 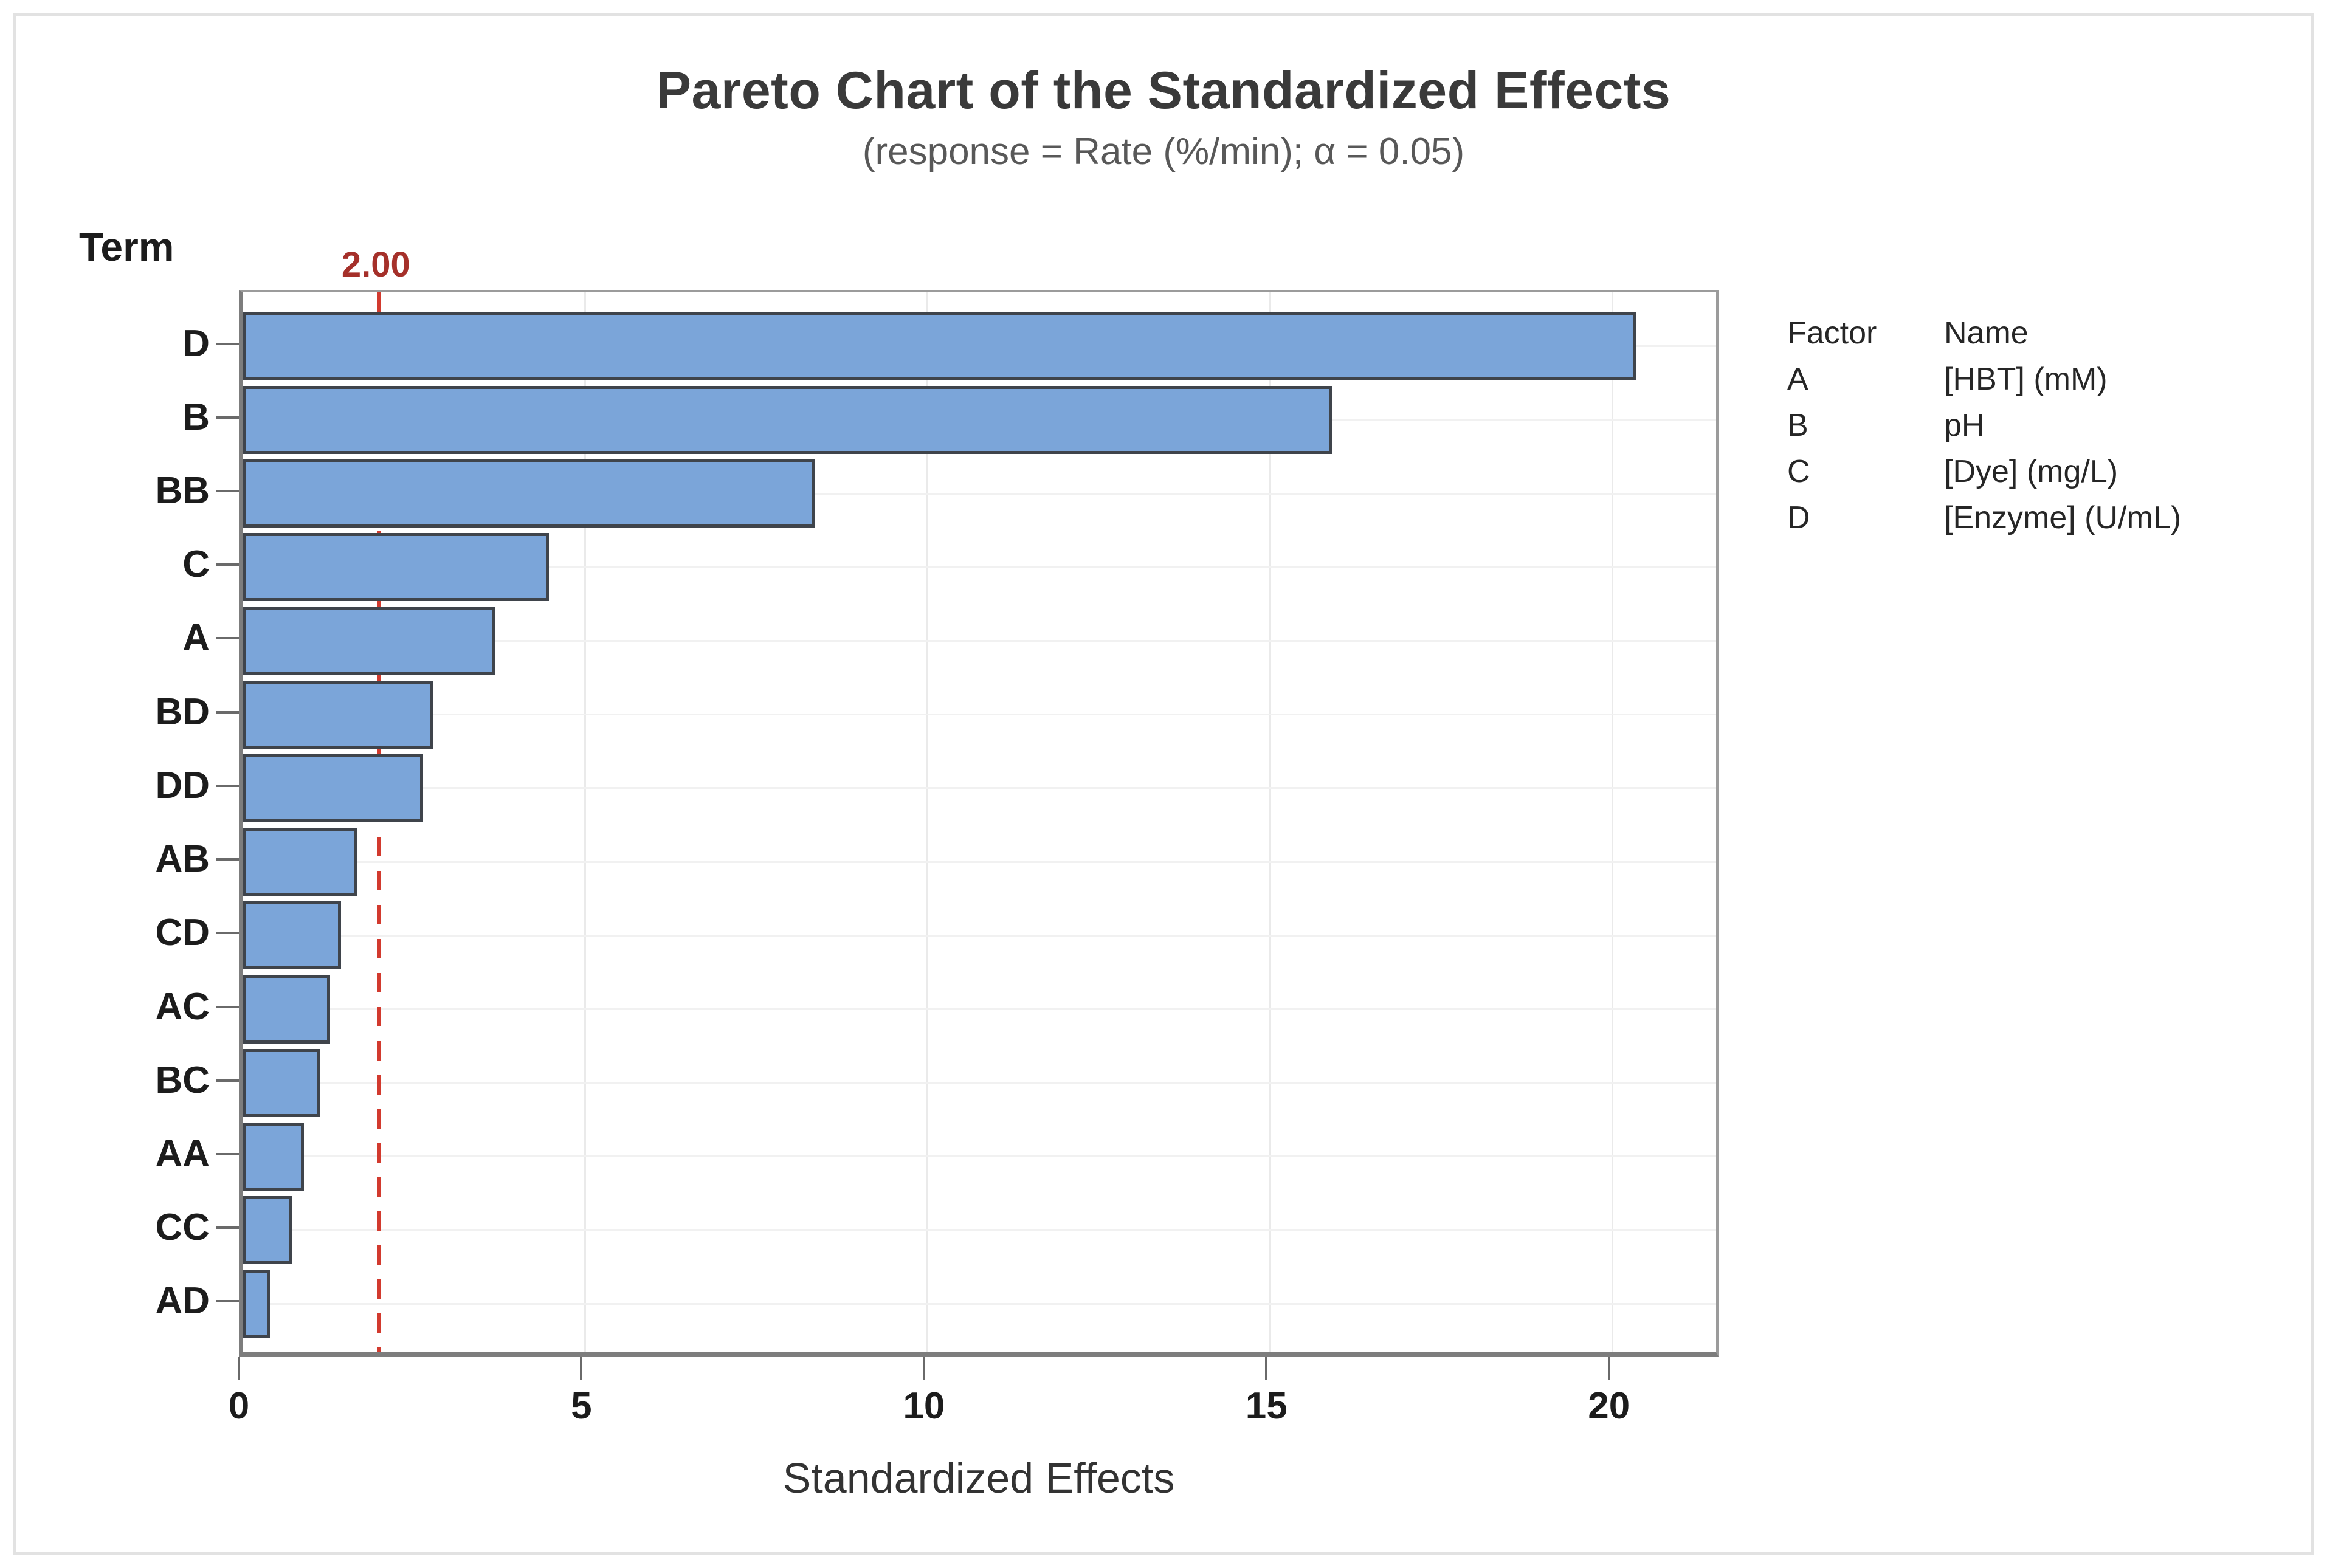 What do you see at coordinates (581, 1406) in the screenshot?
I see `x-tick-label: 5` at bounding box center [581, 1406].